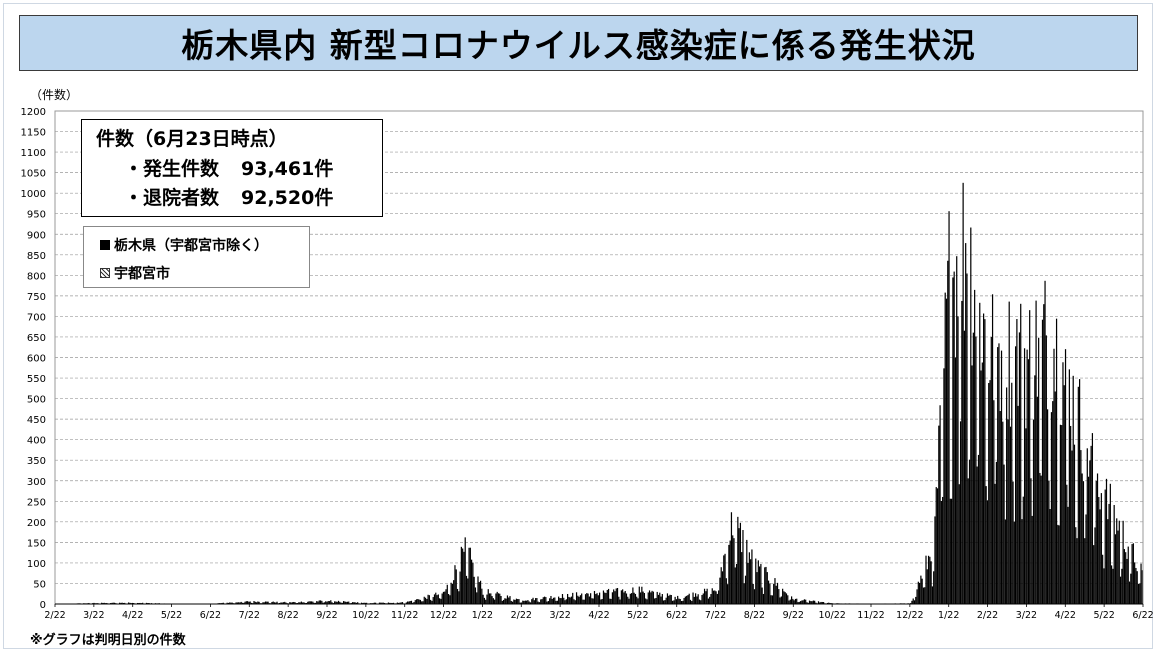  I want to click on summary-label: ・発生件数, so click(172, 169).